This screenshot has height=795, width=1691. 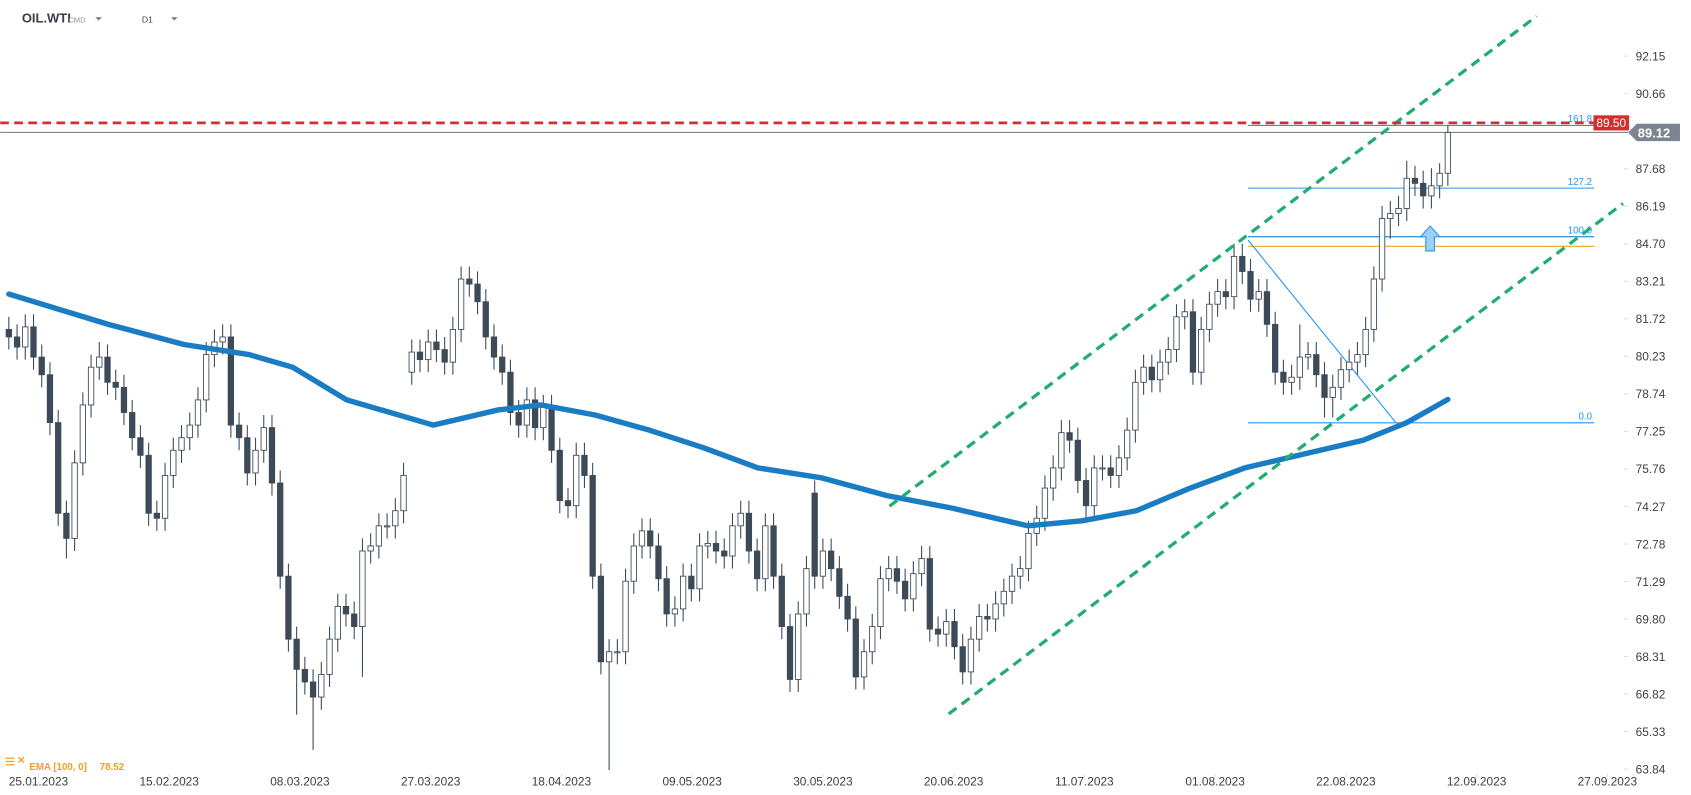 What do you see at coordinates (1322, 331) in the screenshot?
I see `fib-diagonal` at bounding box center [1322, 331].